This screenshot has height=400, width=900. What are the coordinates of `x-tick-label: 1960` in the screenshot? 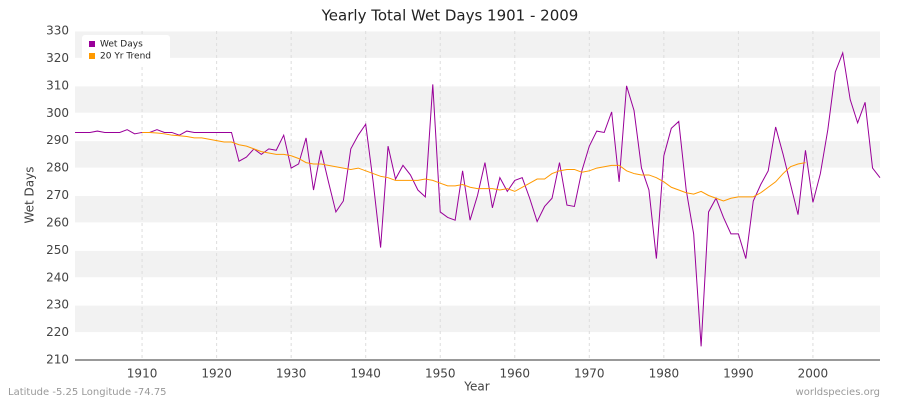 It's located at (514, 374).